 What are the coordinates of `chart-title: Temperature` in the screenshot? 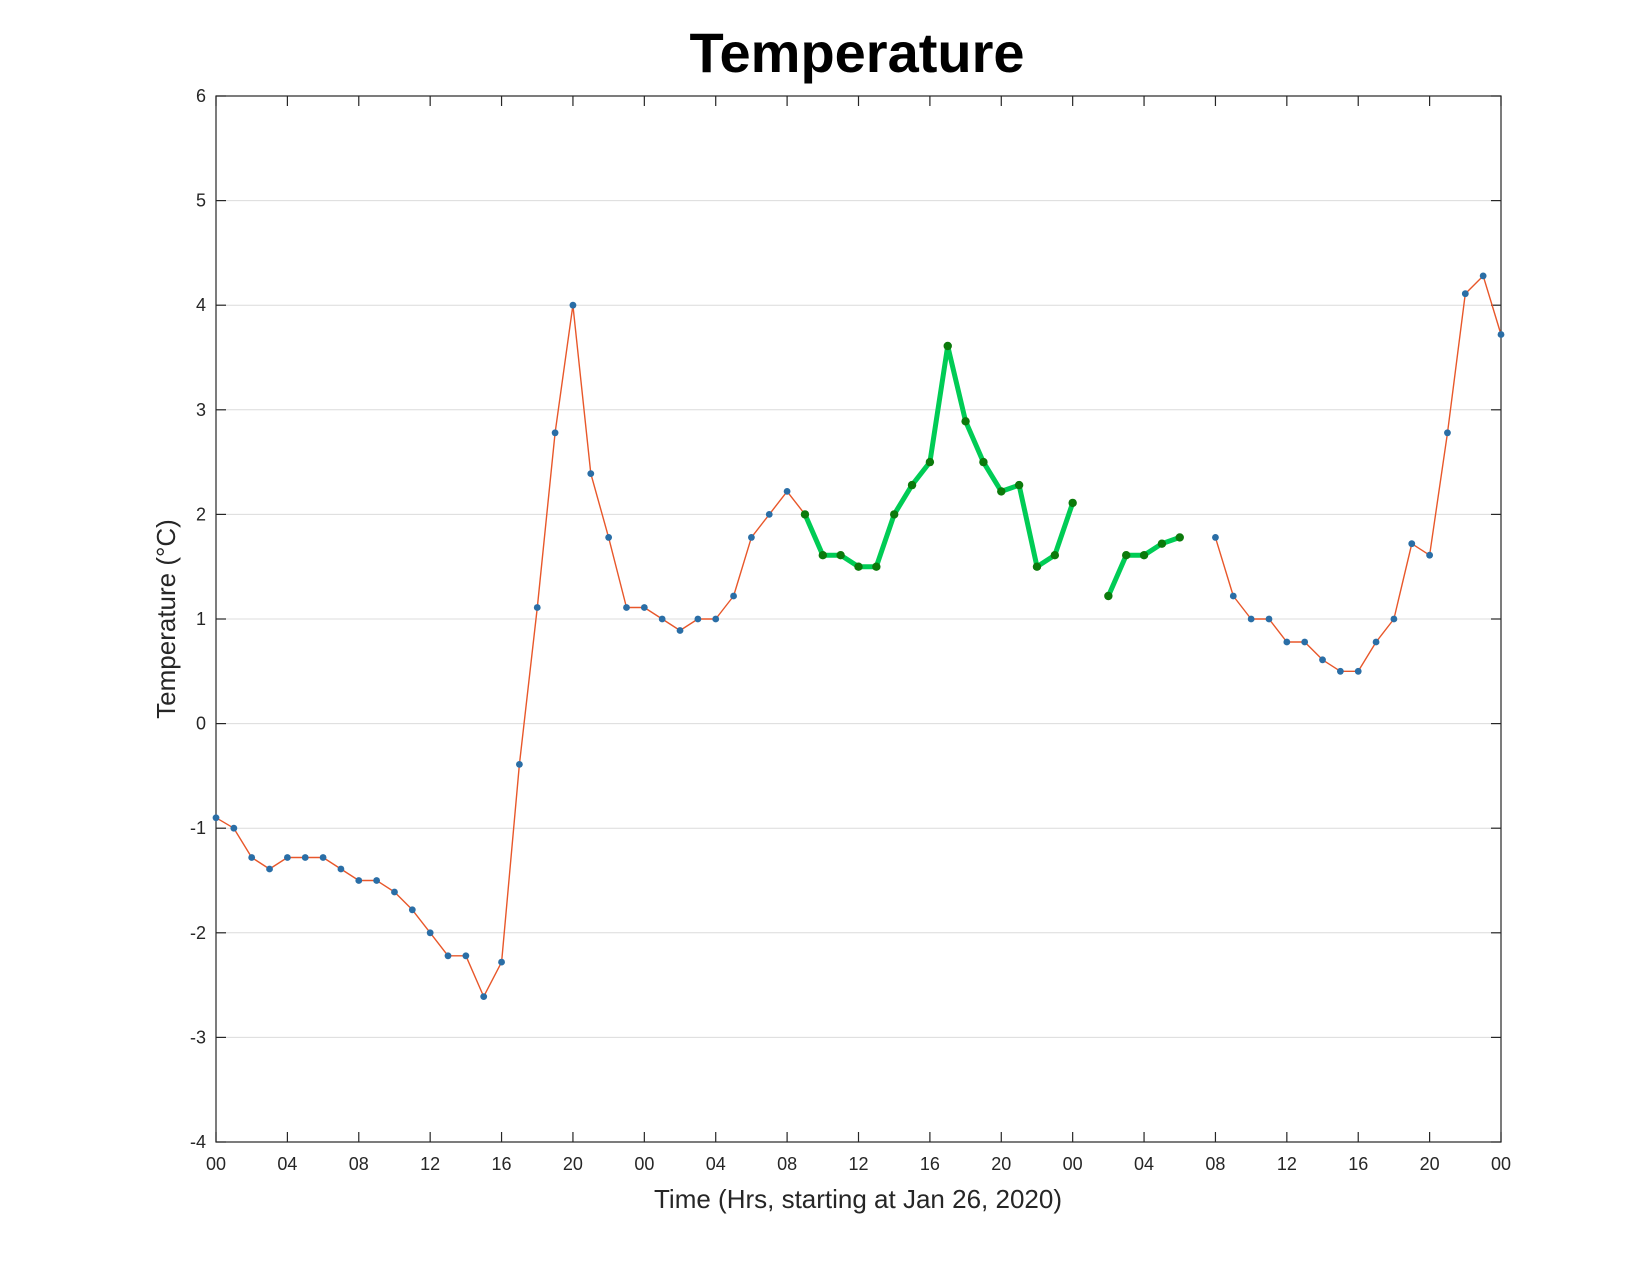 It's located at (856, 52).